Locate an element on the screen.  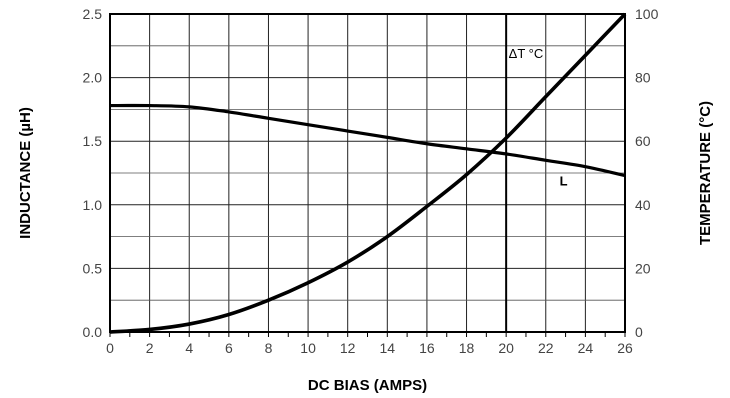
y-left-axis-title: INDUCTANCE (µH) is located at coordinates (25, 173).